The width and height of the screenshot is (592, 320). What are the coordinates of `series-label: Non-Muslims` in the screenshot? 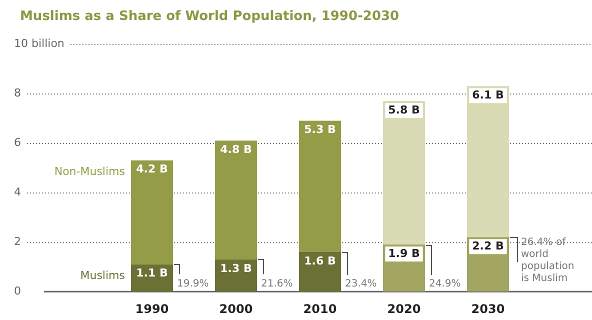 It's located at (90, 171).